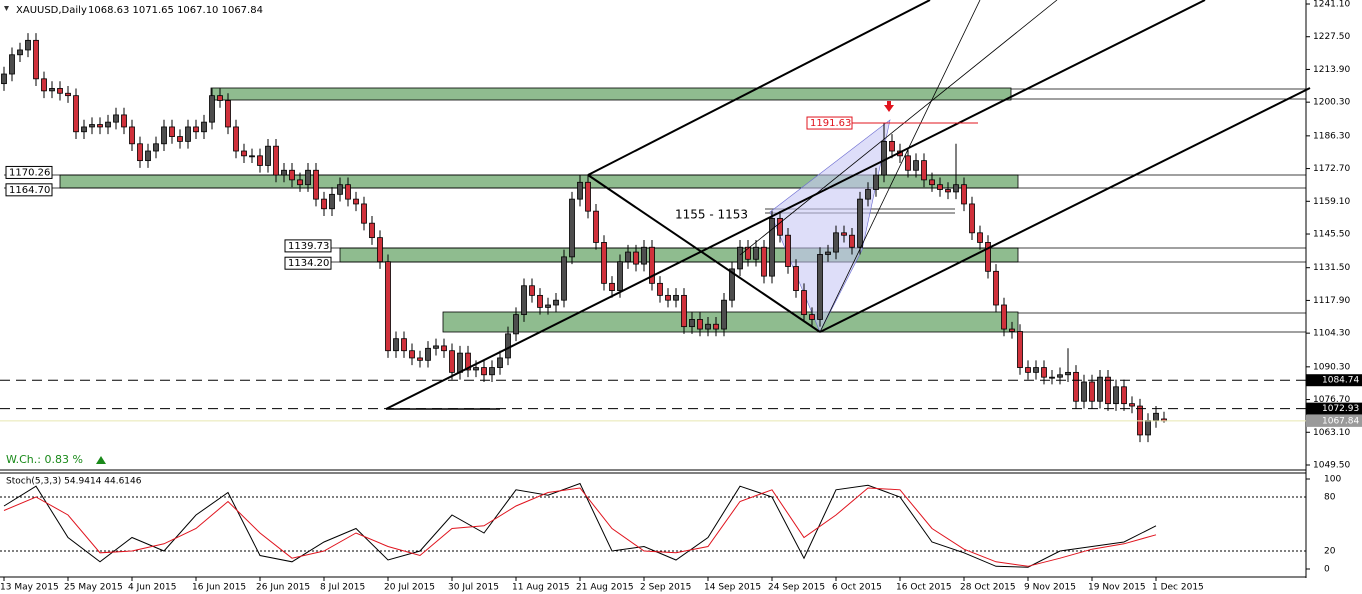 The width and height of the screenshot is (1362, 594). What do you see at coordinates (665, 588) in the screenshot?
I see `x-tick-label: 2 Sep 2015` at bounding box center [665, 588].